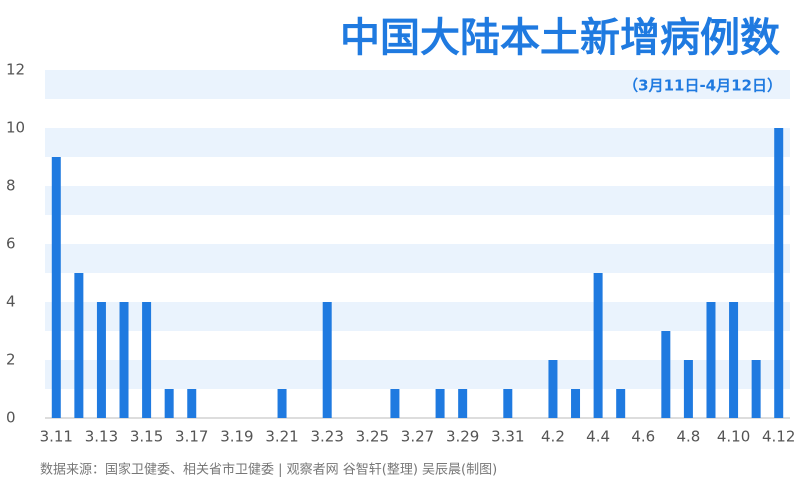 This screenshot has height=498, width=810. I want to click on y-tick-label: 6, so click(11, 244).